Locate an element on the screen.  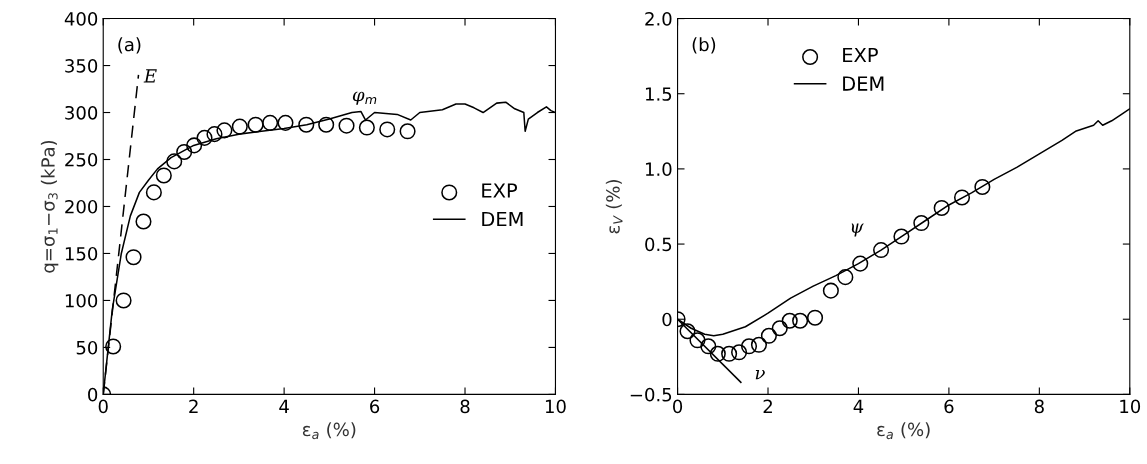
annotation: (b) is located at coordinates (704, 45).